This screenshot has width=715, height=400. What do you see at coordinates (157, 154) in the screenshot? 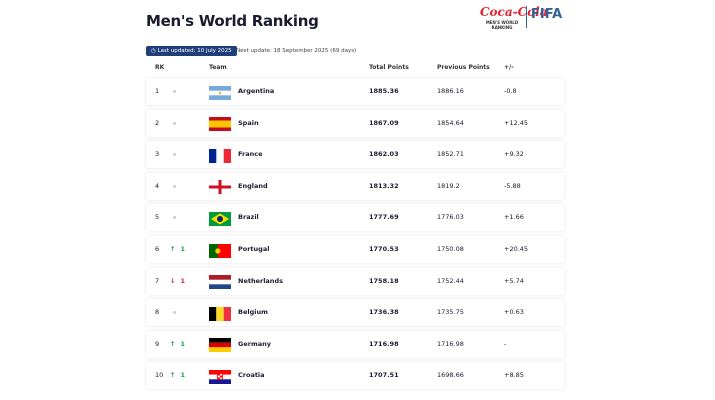
I see `rank: 3` at bounding box center [157, 154].